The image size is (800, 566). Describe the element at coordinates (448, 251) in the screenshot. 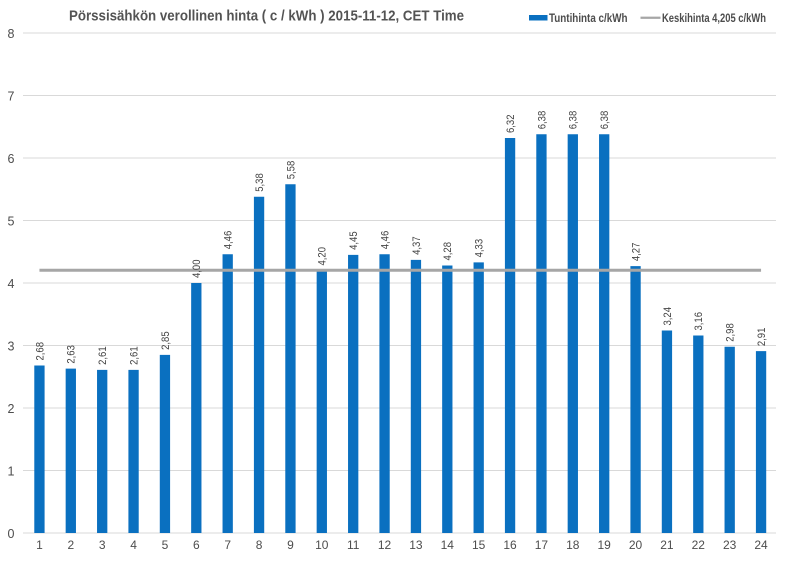

I see `svg-text: 4,28` at that location.